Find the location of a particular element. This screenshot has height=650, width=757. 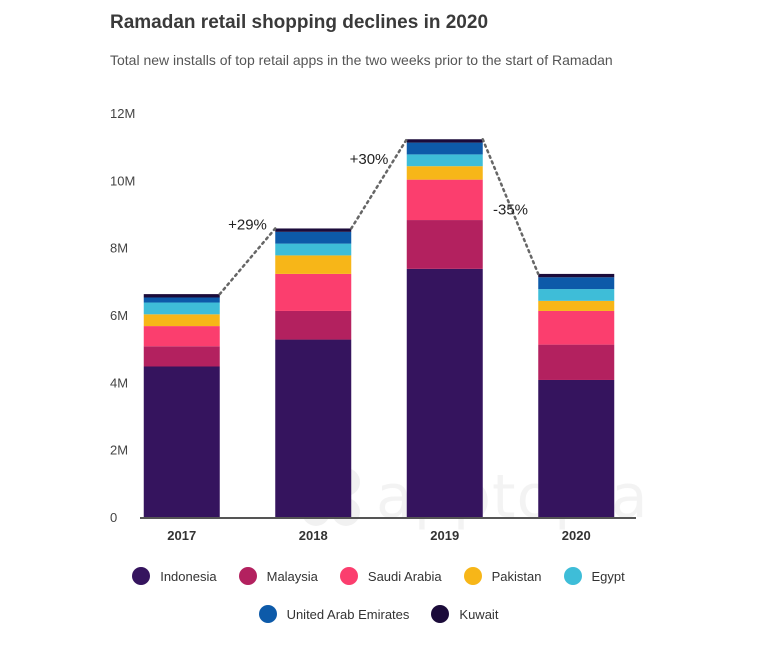

y-tick-label: 8M is located at coordinates (119, 248).